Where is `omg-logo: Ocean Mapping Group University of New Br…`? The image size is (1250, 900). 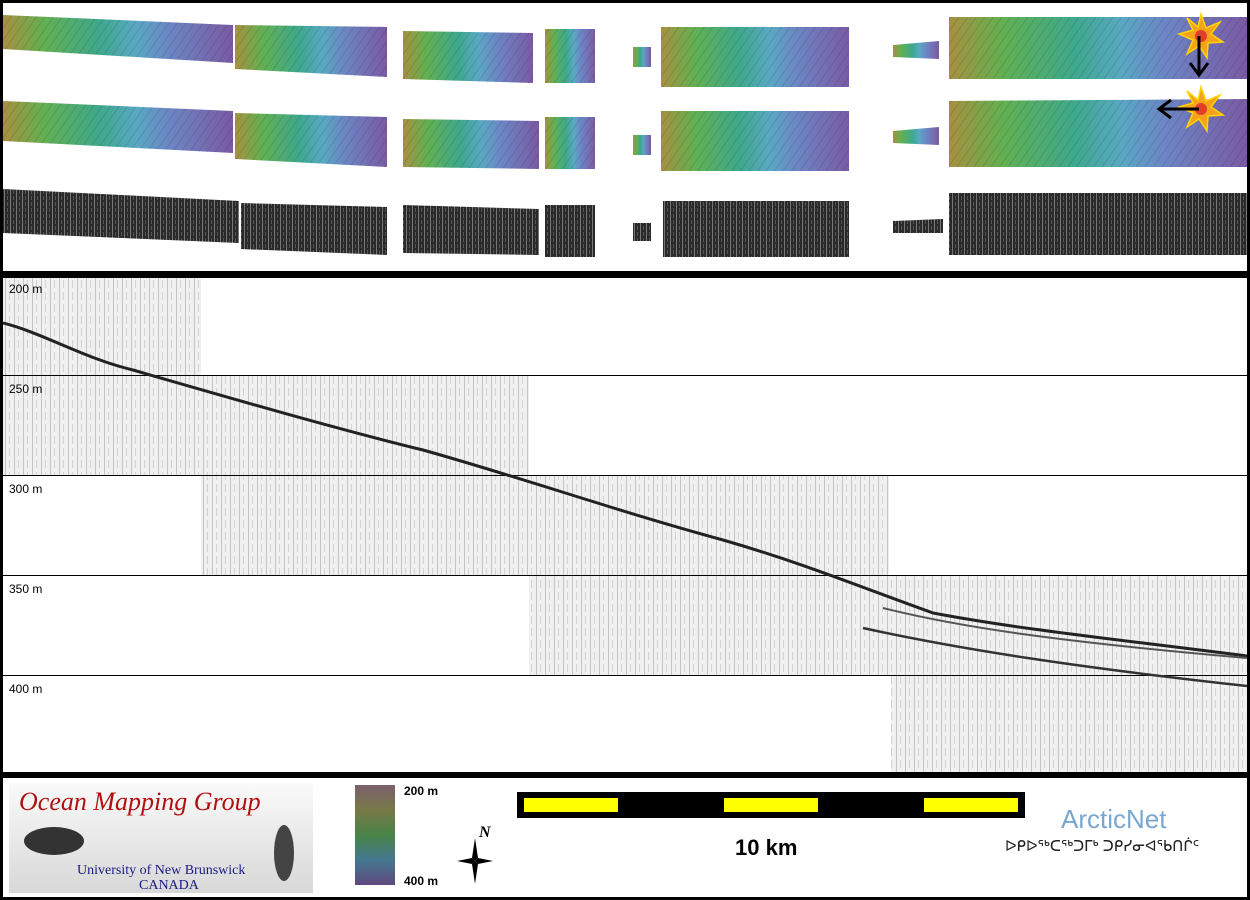 omg-logo: Ocean Mapping Group University of New Br… is located at coordinates (161, 838).